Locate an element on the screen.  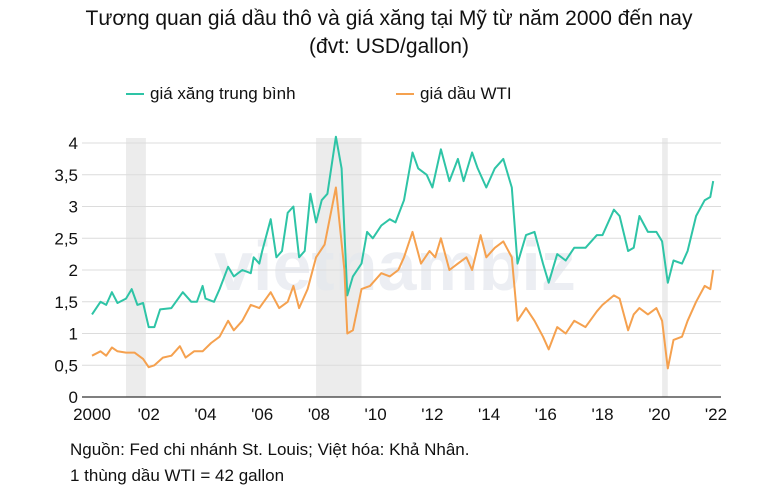
x-tick-label: '10 is located at coordinates (376, 414).